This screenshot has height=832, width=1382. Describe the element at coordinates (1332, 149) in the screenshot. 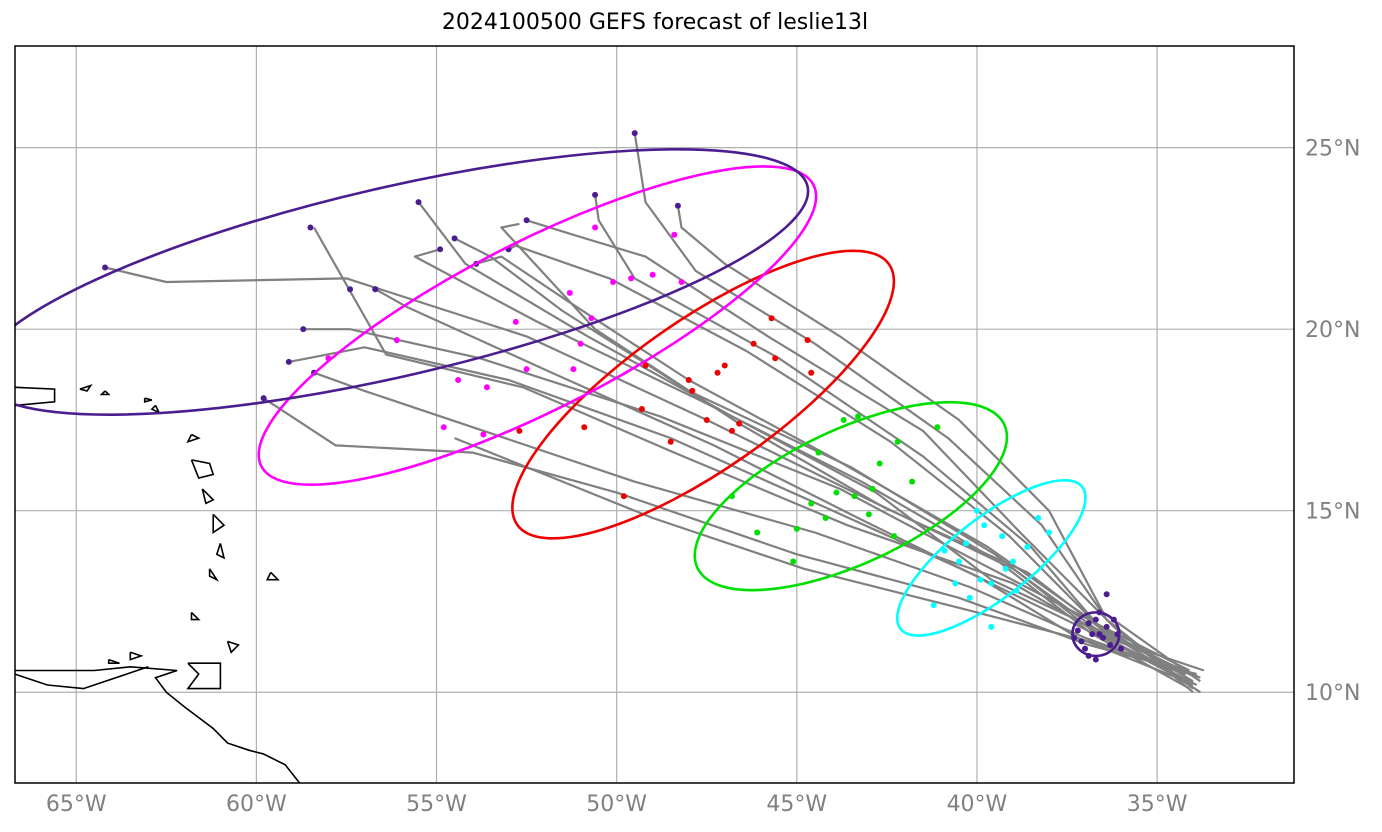

I see `lat-tick-label: 25°N` at that location.